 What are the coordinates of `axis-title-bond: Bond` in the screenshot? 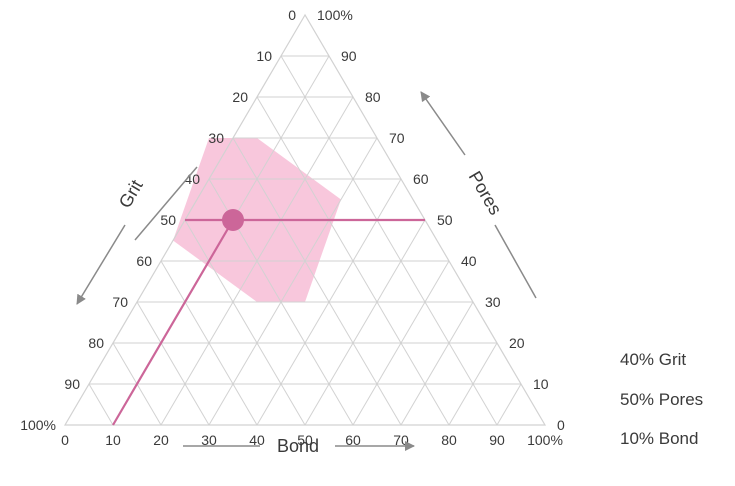 It's located at (298, 446).